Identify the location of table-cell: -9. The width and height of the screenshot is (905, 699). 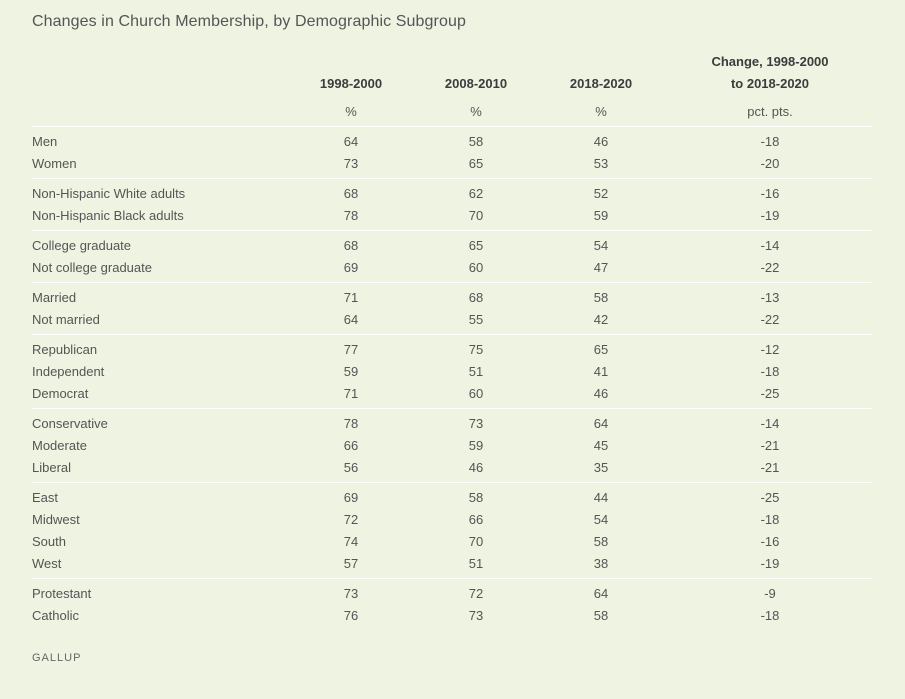
(770, 593).